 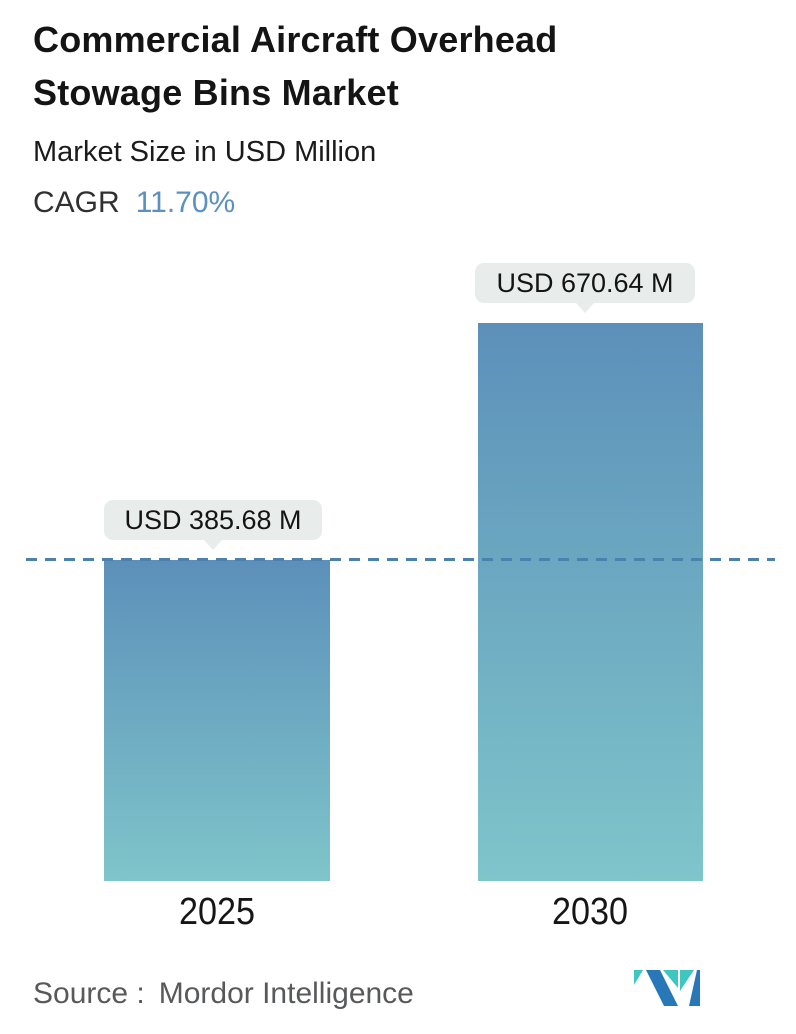 I want to click on source-text: Source : Mordor Intelligence, so click(x=223, y=994).